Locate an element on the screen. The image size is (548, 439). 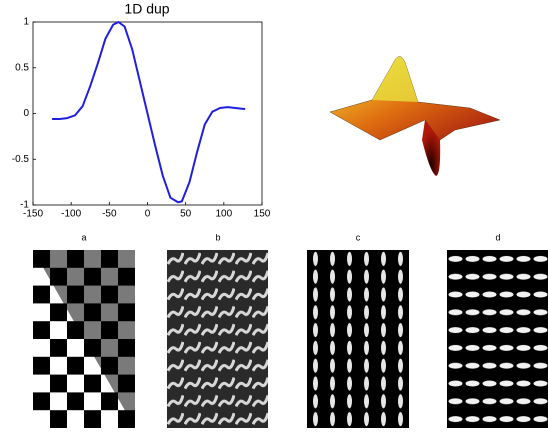
y-tick-label: 1 is located at coordinates (26, 22).